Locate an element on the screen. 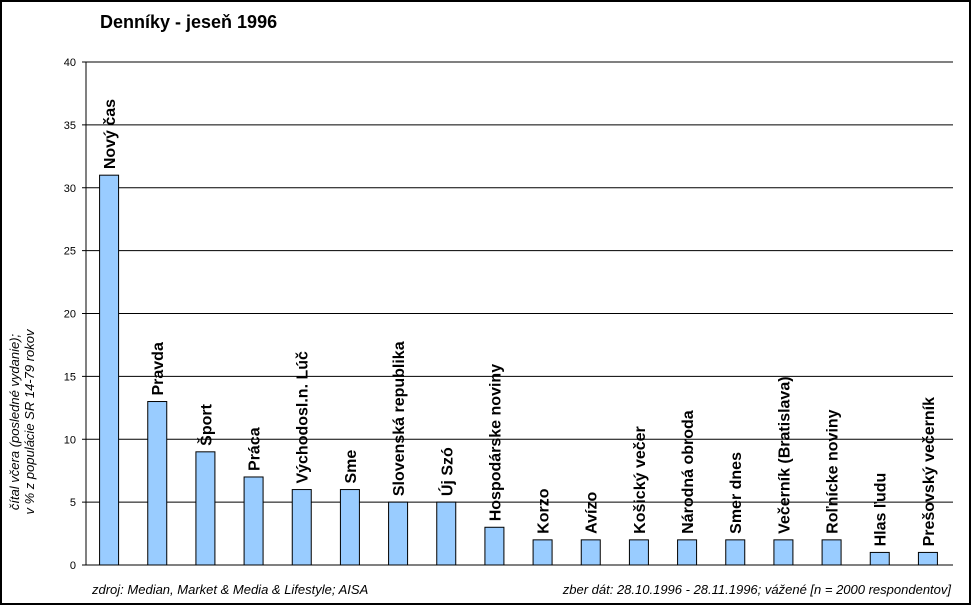  category-label: Večerník (Bratislava) is located at coordinates (784, 454).